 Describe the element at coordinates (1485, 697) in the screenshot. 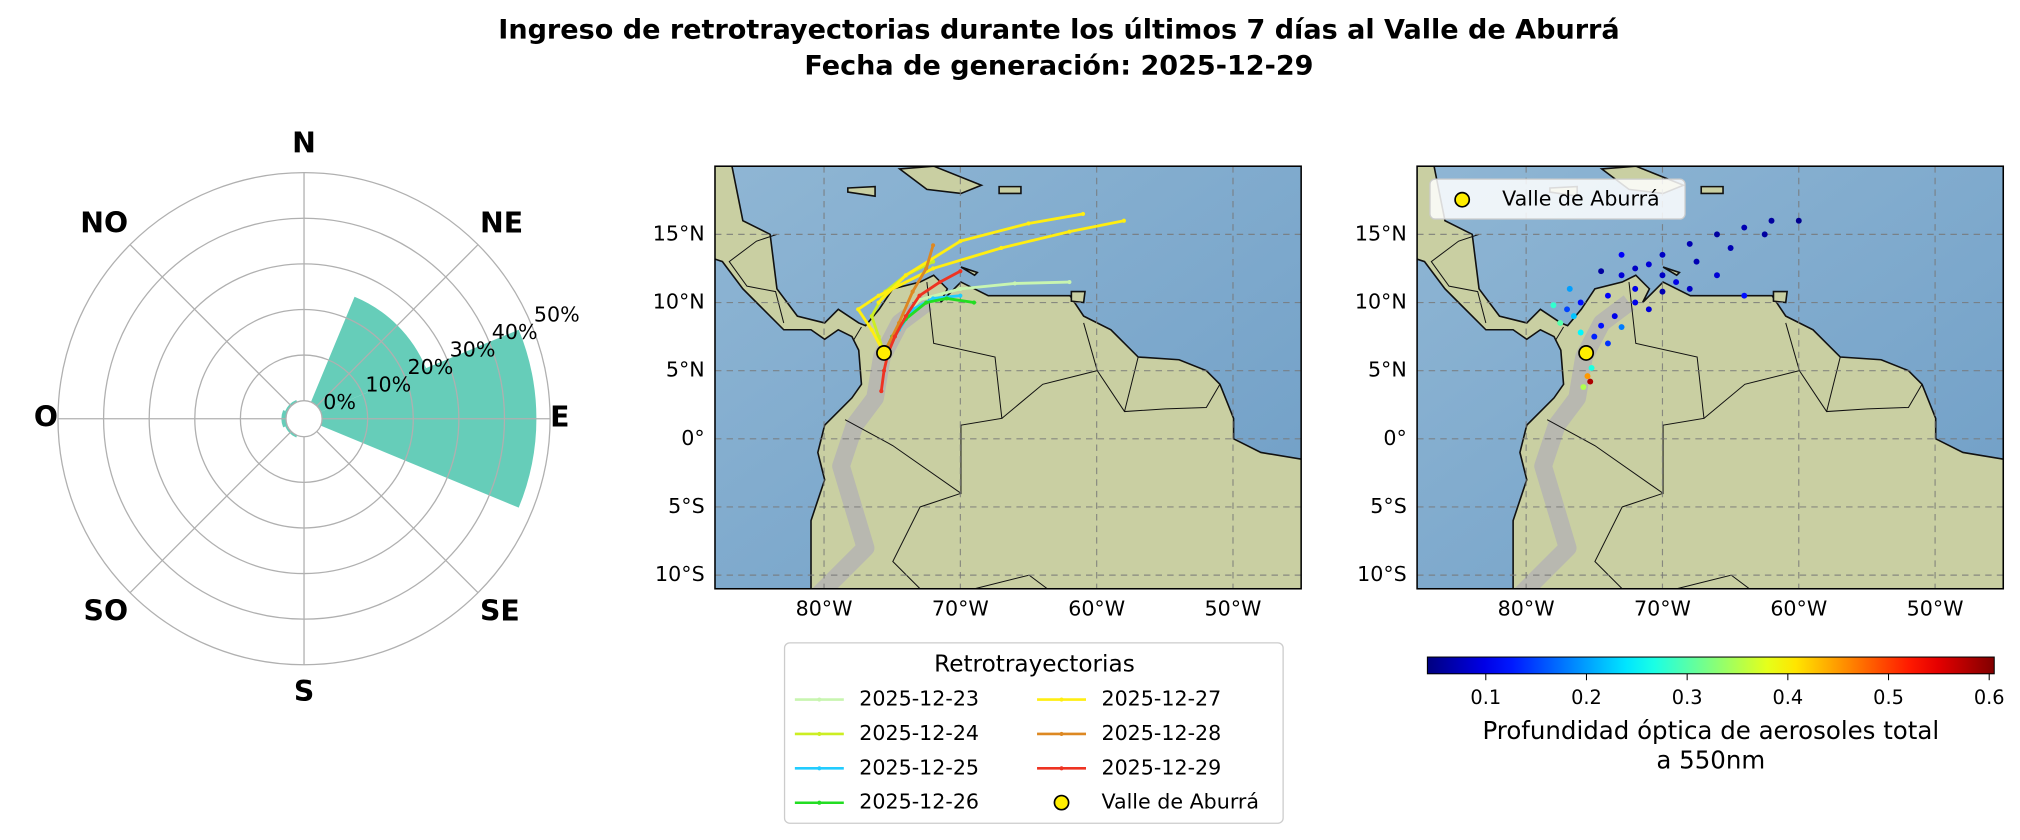

I see `colorbar-tick-label: 0.1` at that location.